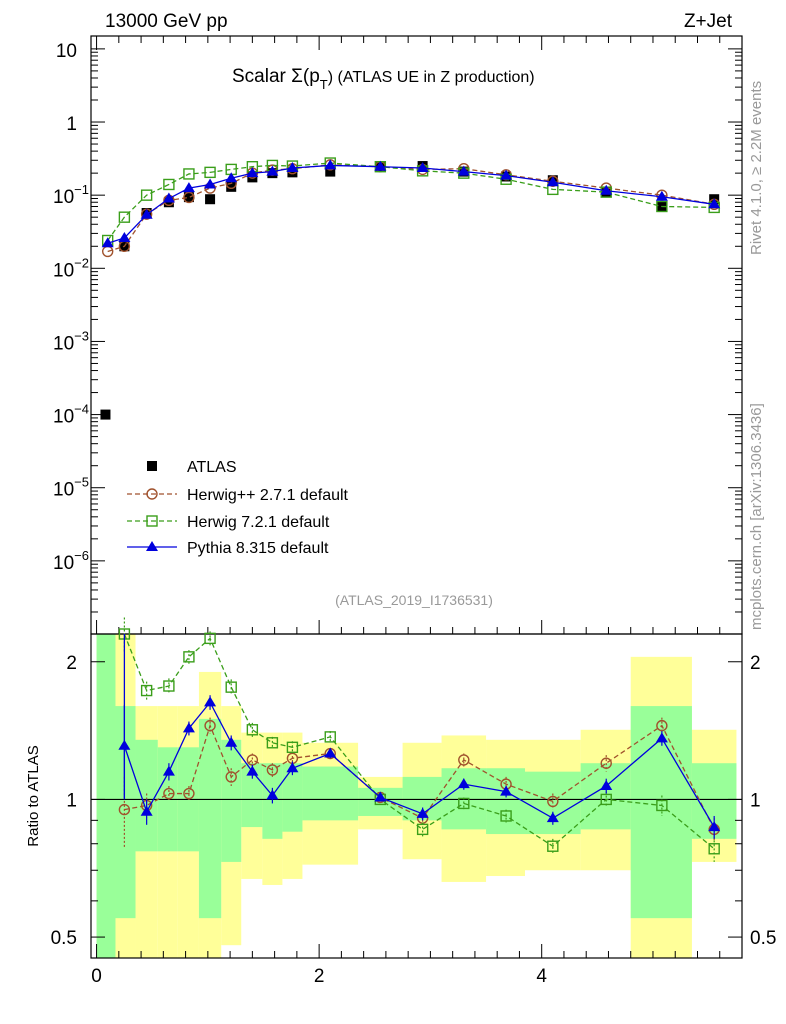  Describe the element at coordinates (756, 516) in the screenshot. I see `mcplots-label: mcplots.cern.ch [arXiv:1306.3436]` at that location.